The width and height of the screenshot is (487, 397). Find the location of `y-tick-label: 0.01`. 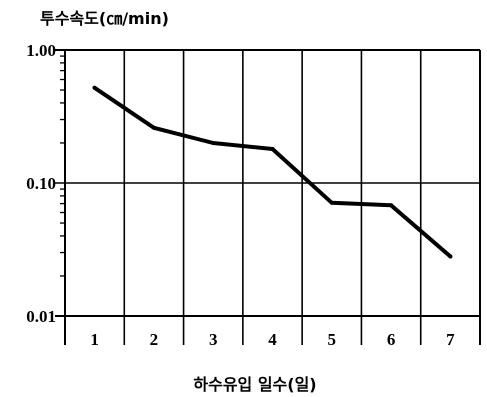

y-tick-label: 0.01 is located at coordinates (41, 316).